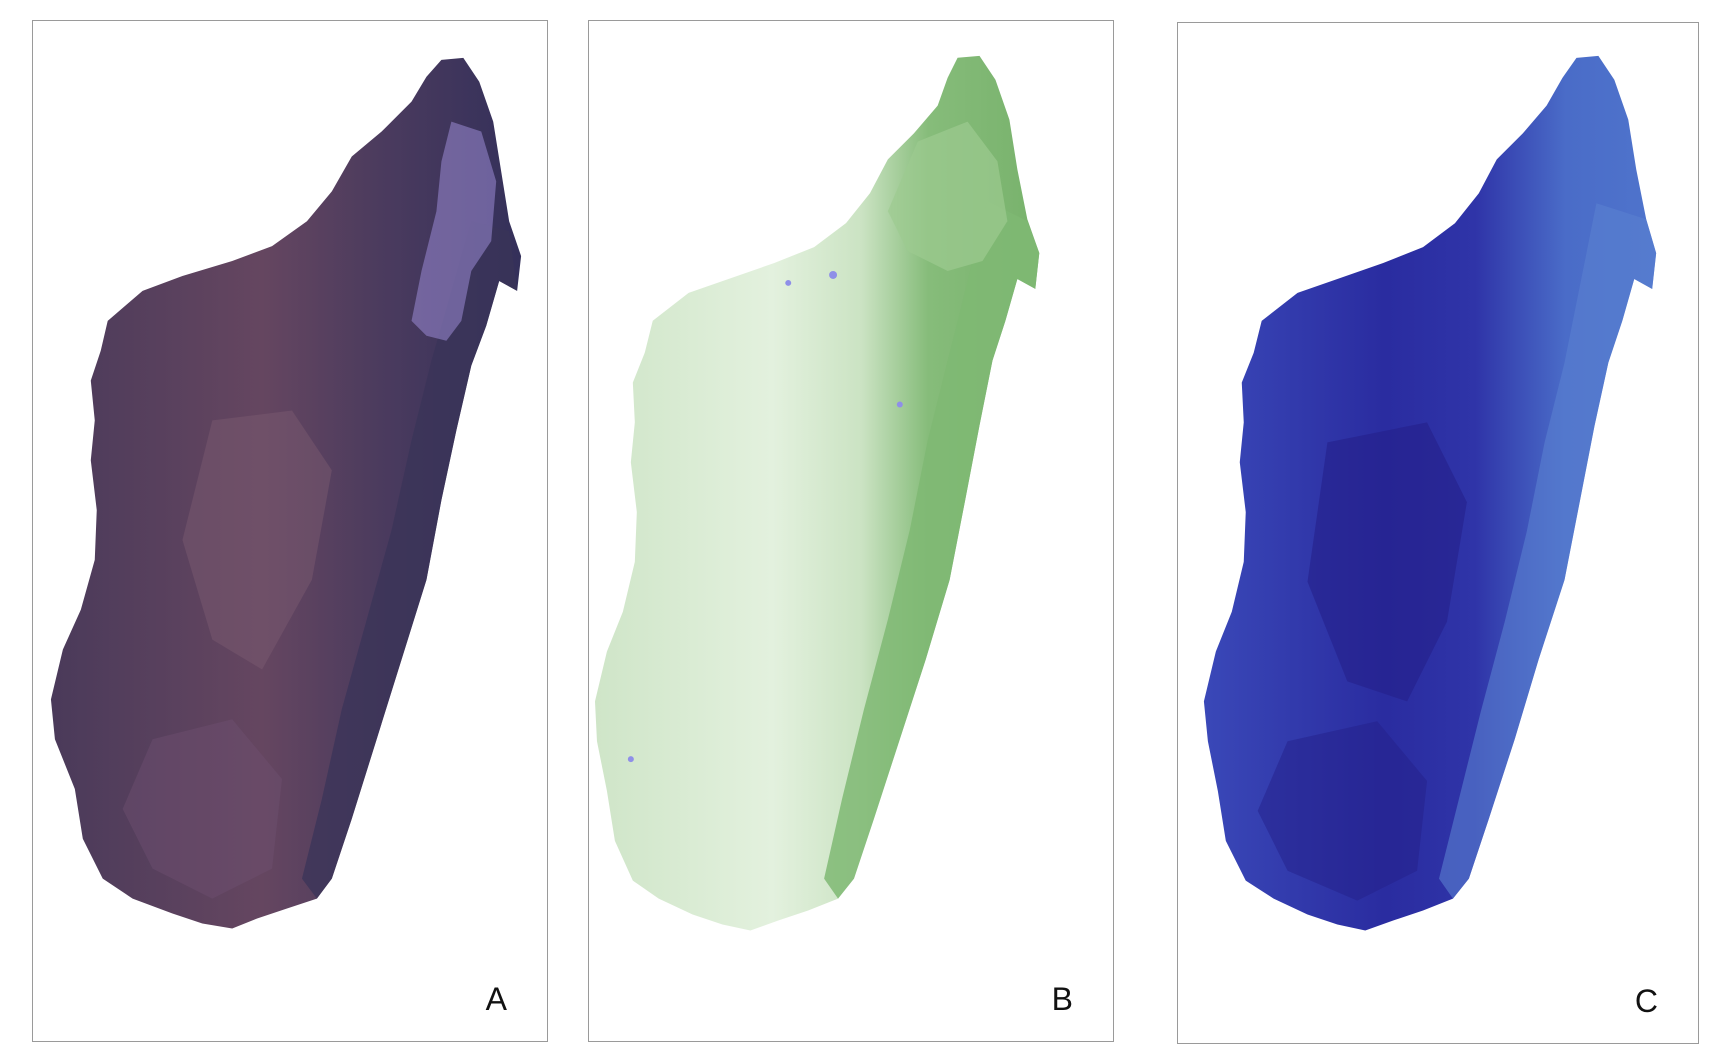  Describe the element at coordinates (1646, 1001) in the screenshot. I see `panel-label: C` at that location.